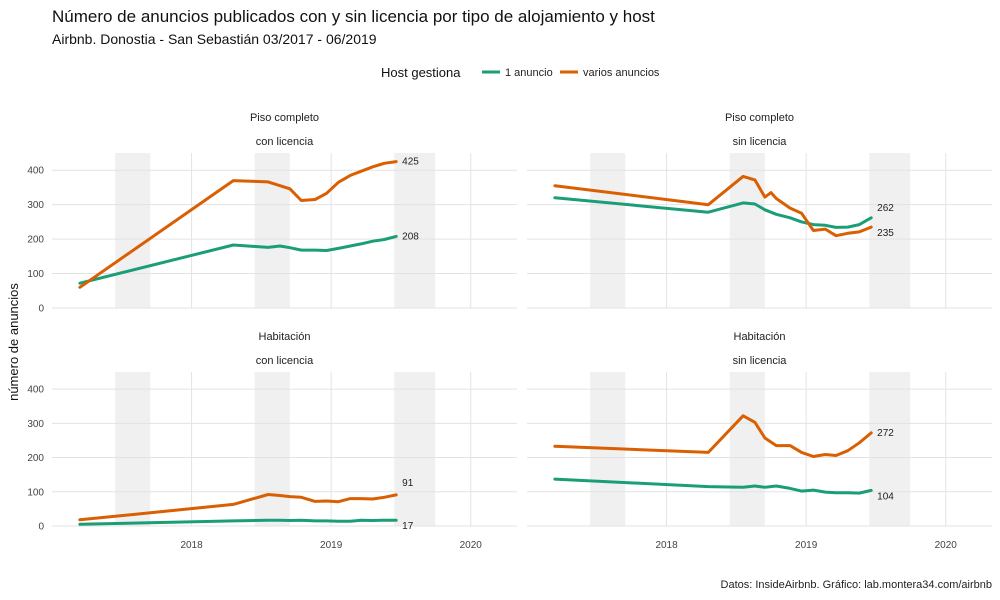  I want to click on end-label-varios-anuncios: 91, so click(408, 483).